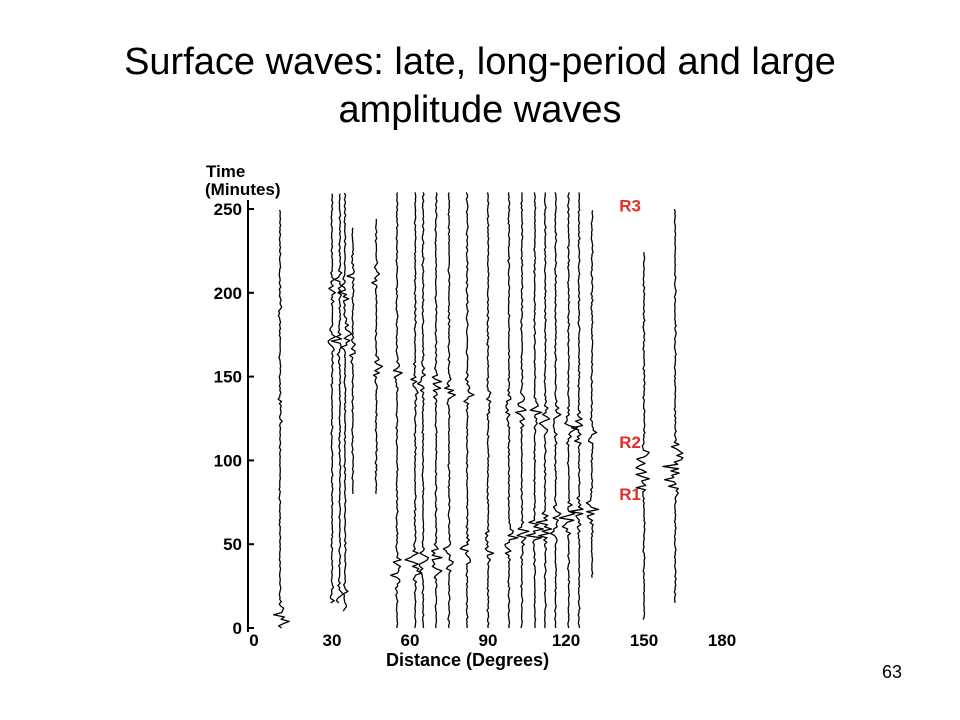 Image resolution: width=960 pixels, height=720 pixels. I want to click on y-tick-label: 200, so click(228, 293).